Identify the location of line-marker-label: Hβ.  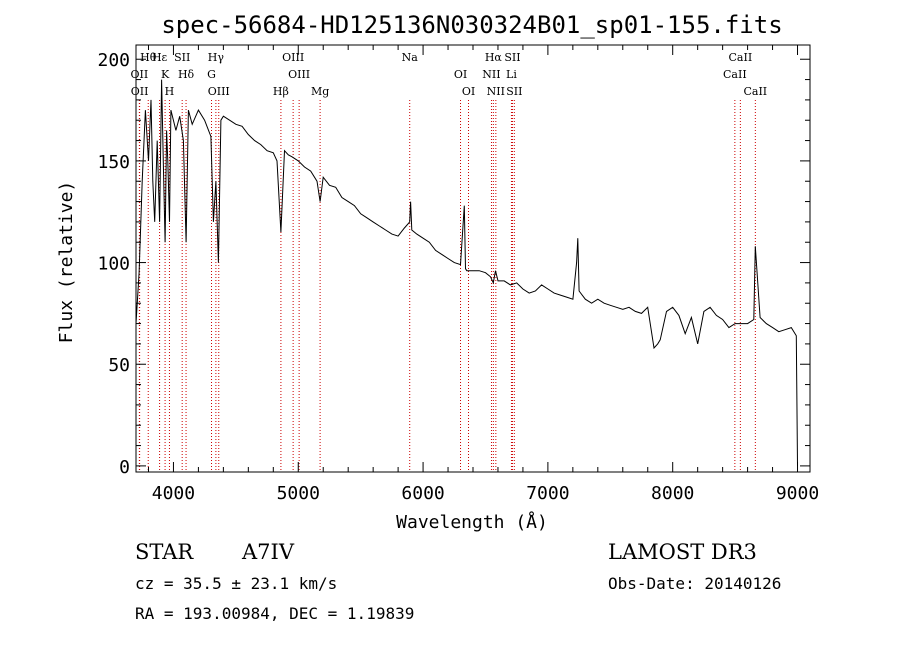
(281, 91).